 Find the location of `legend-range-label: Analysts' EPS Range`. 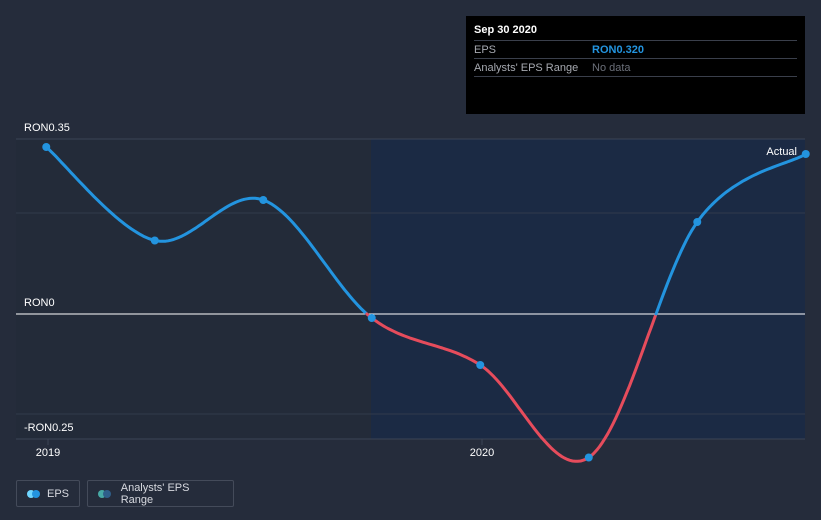

legend-range-label: Analysts' EPS Range is located at coordinates (155, 493).